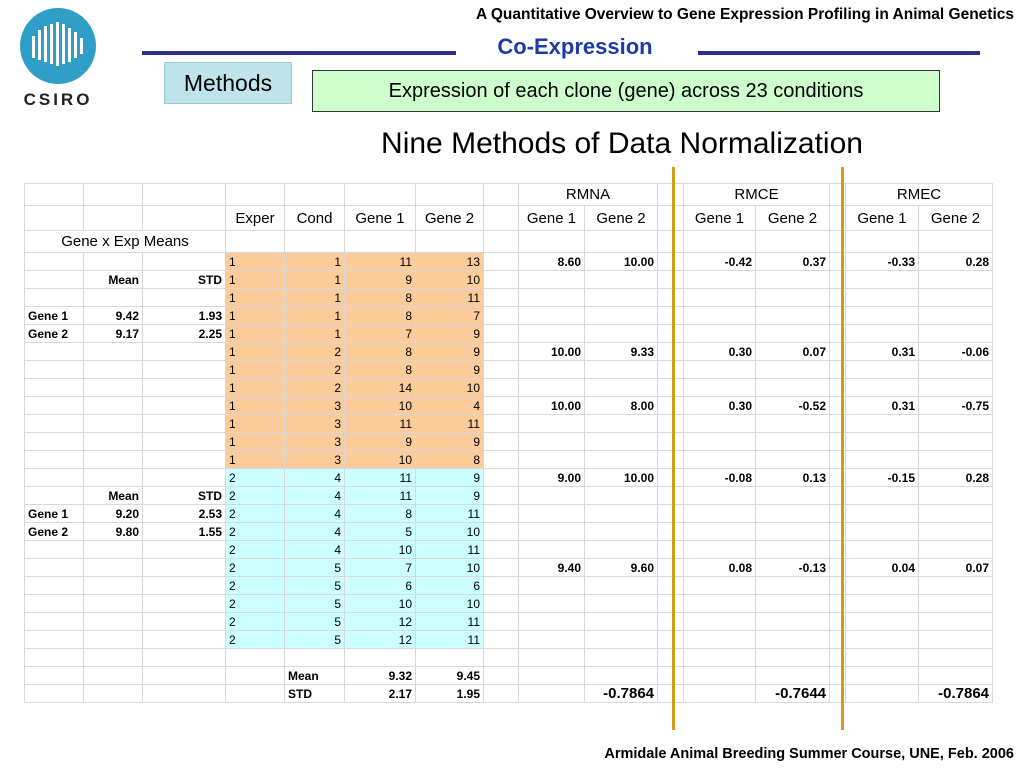  Describe the element at coordinates (449, 405) in the screenshot. I see `gene2-cell: 4` at that location.